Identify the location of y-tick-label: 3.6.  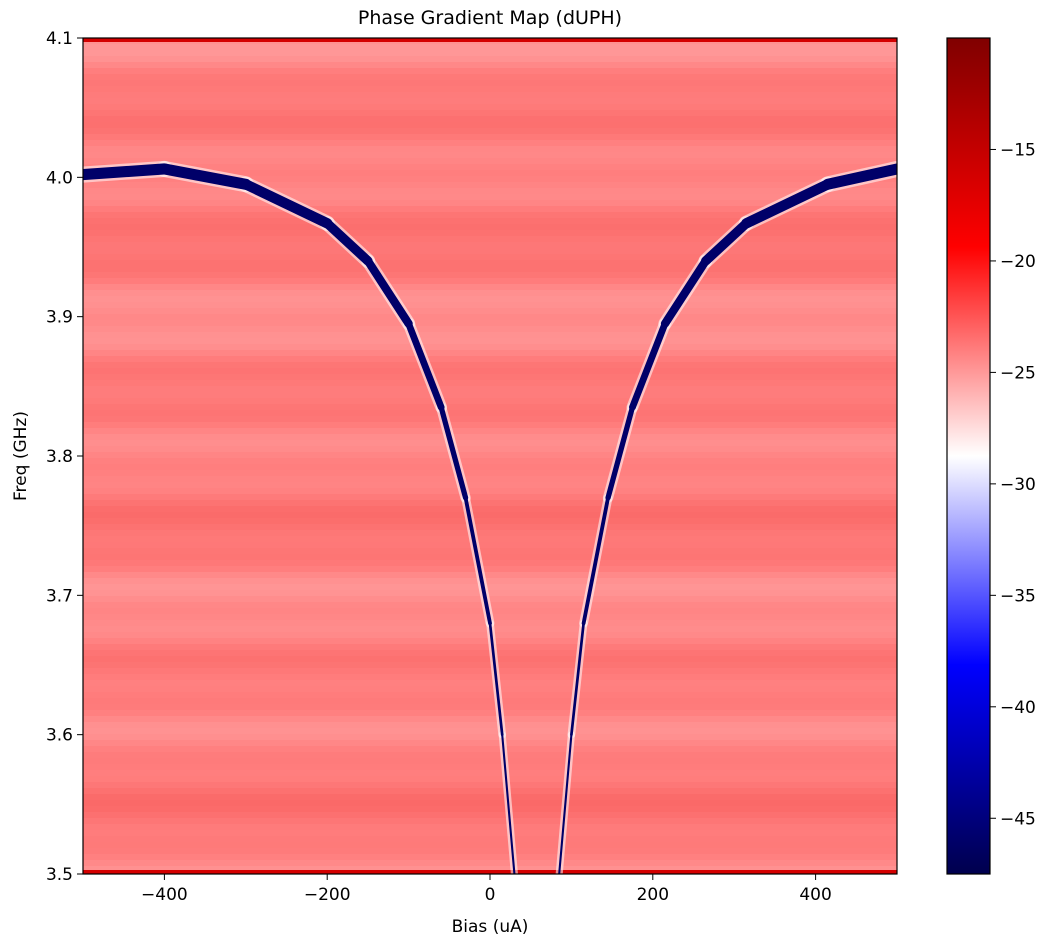
(59, 736).